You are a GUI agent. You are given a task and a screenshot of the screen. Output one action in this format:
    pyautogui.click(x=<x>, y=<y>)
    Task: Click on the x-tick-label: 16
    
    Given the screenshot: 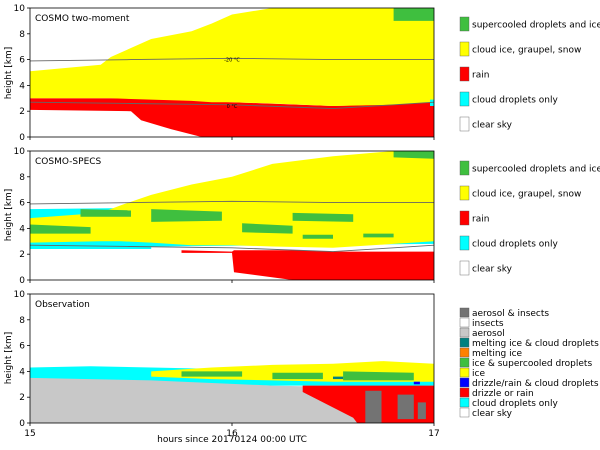 What is the action you would take?
    pyautogui.click(x=232, y=434)
    